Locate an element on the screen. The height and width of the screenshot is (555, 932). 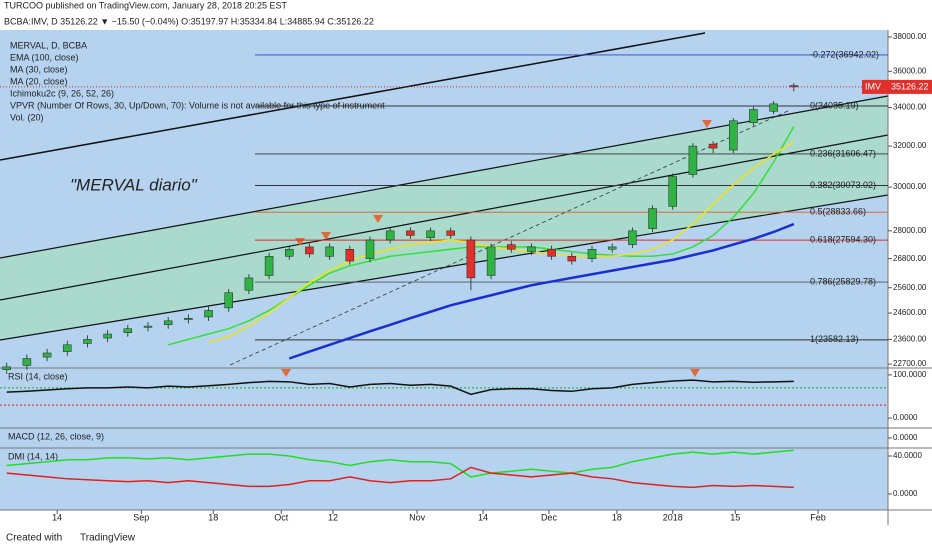
fib-label: -0.272(36942.02) is located at coordinates (844, 54).